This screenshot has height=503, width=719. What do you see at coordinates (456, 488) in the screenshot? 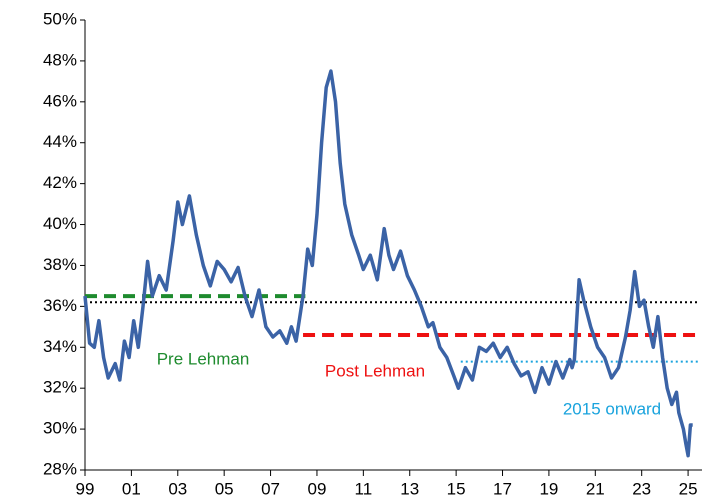
I see `x-tick-label: 15` at bounding box center [456, 488].